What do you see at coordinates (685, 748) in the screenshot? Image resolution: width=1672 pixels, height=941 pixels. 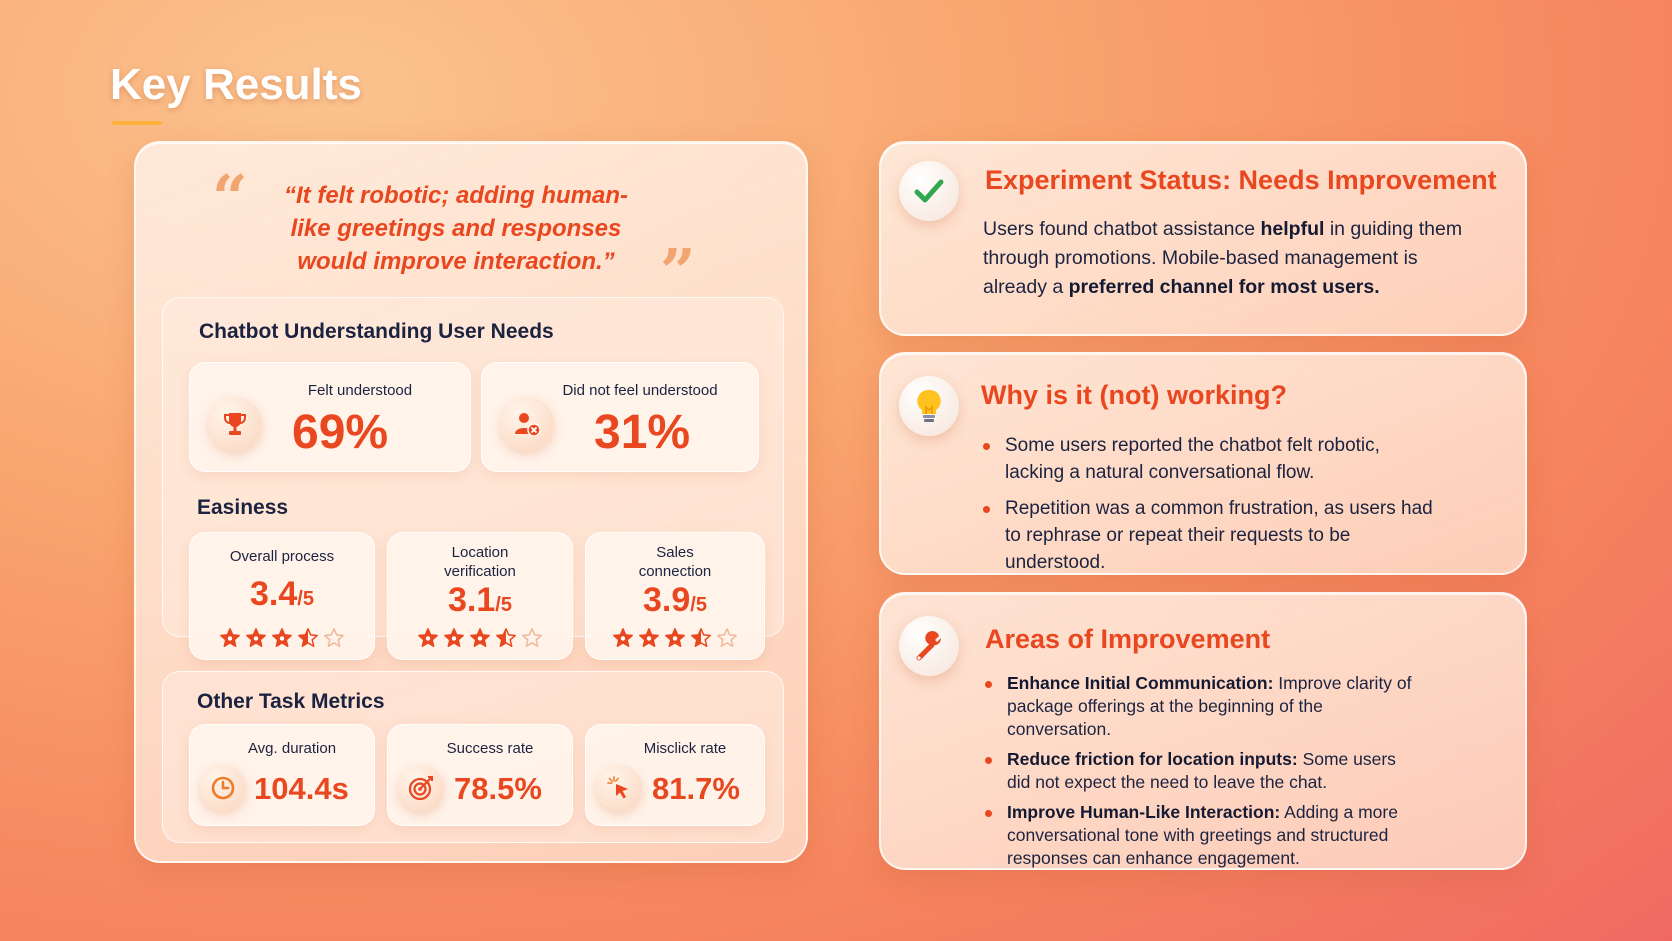 I see `misclick-rate-label: Misclick rate` at bounding box center [685, 748].